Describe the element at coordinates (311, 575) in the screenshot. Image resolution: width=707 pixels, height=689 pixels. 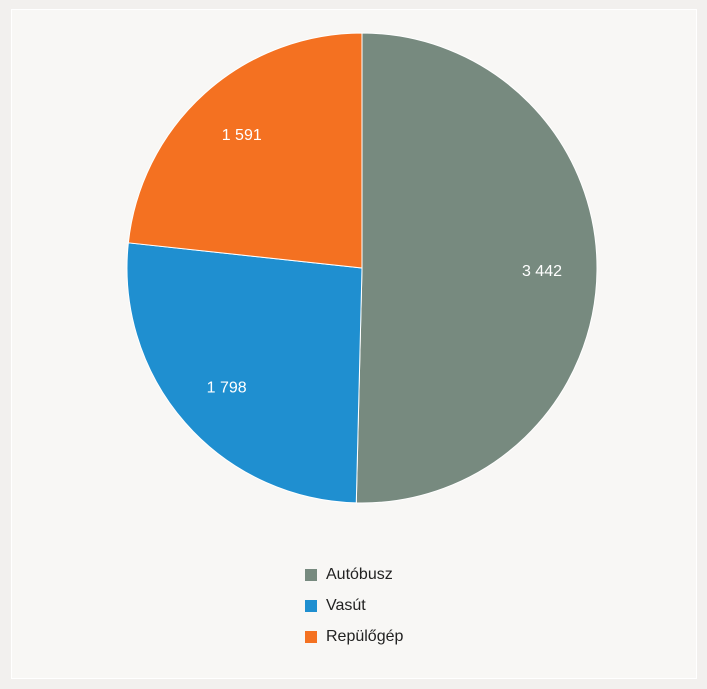
I see `legend-swatch-autobusz` at that location.